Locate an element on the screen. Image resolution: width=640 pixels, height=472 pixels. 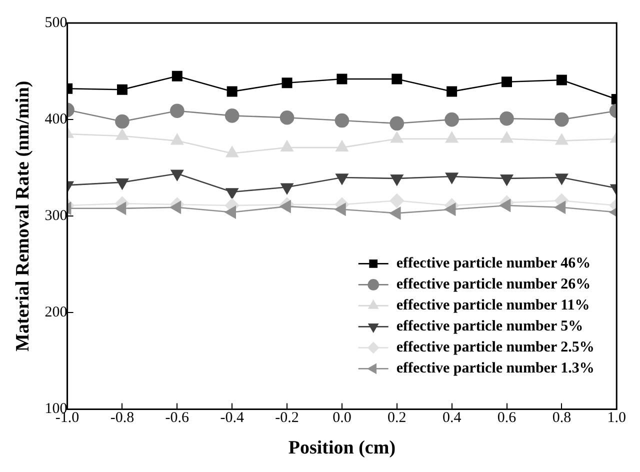
legend-label: effective particle number 5% is located at coordinates (490, 326).